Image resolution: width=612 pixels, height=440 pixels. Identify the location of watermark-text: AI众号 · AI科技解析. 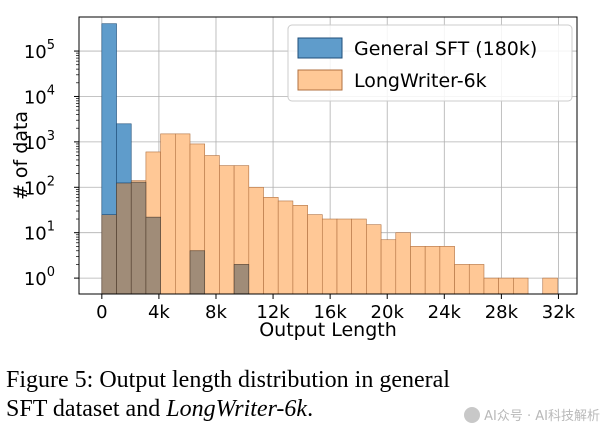
(542, 416).